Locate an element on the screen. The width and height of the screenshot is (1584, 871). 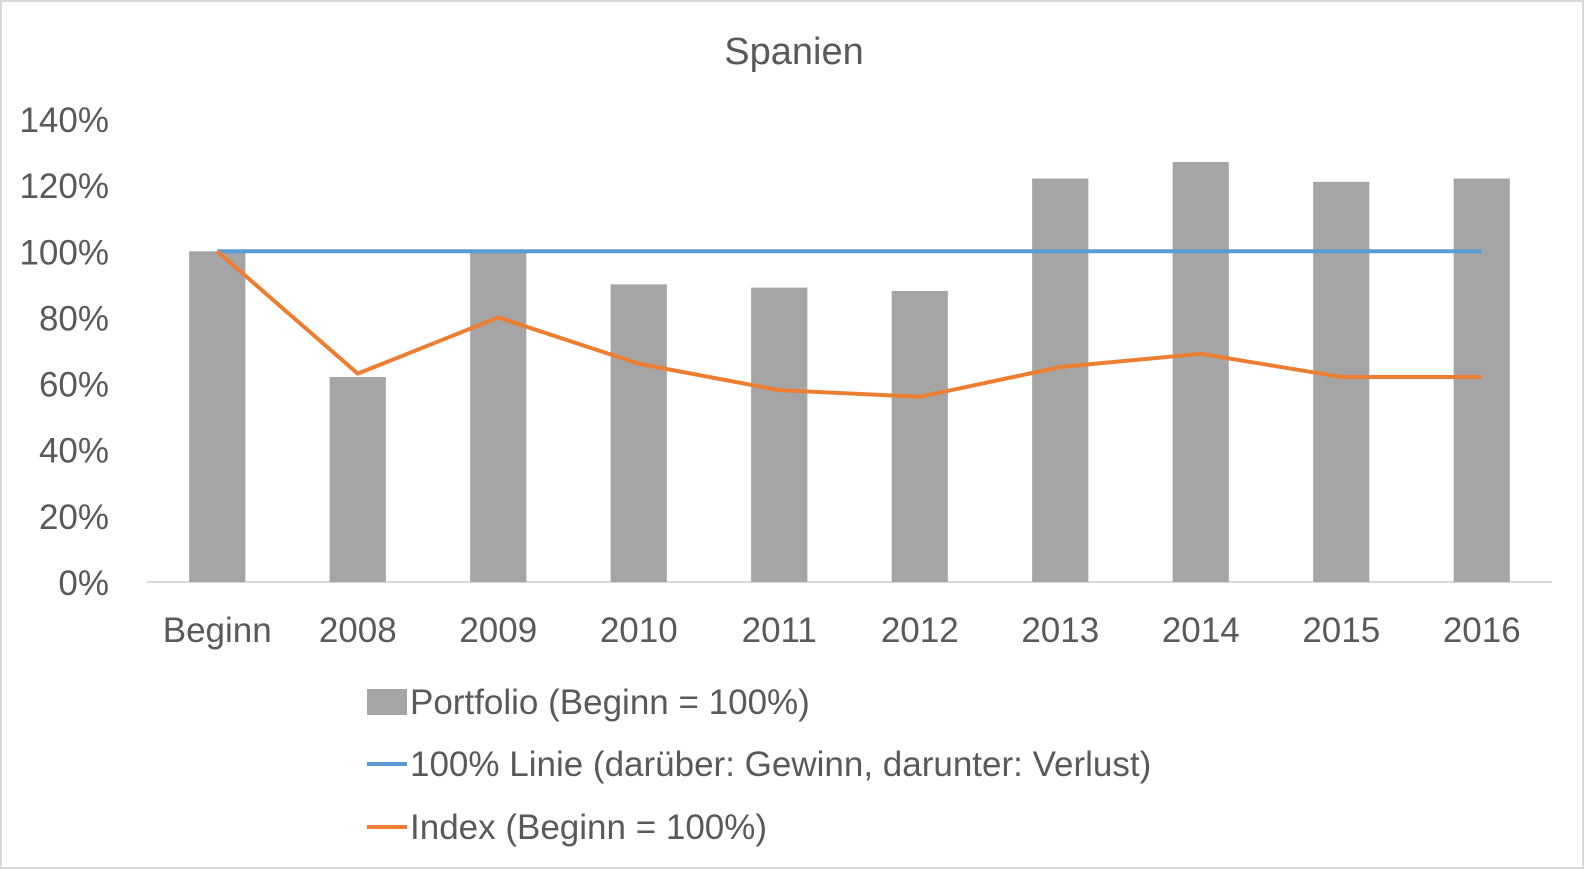
x-tick-label: 2015 is located at coordinates (1341, 630).